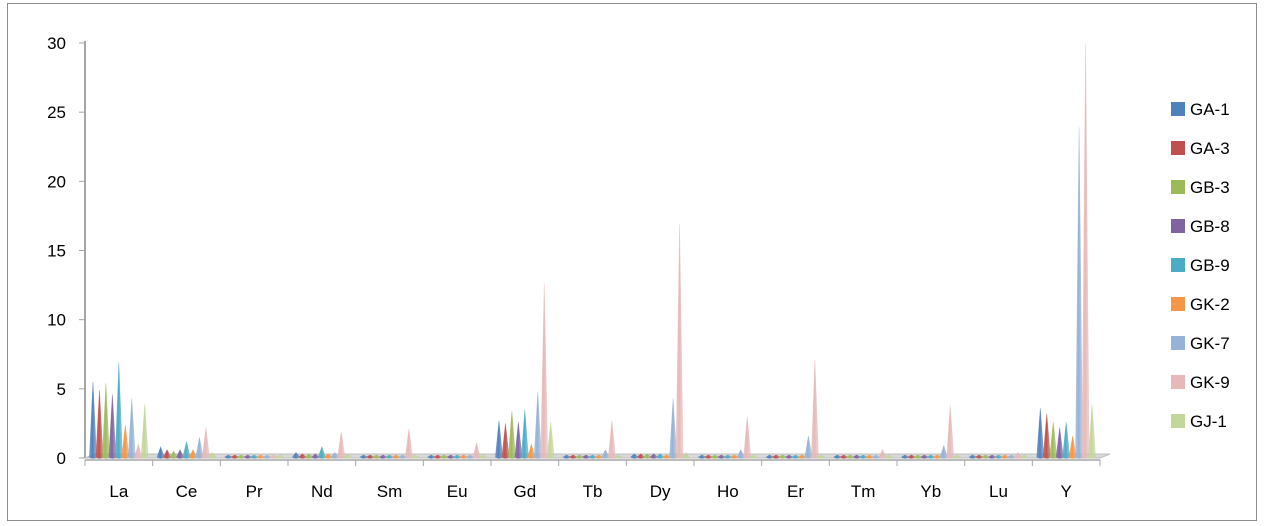 The width and height of the screenshot is (1264, 526). What do you see at coordinates (1059, 443) in the screenshot?
I see `cone-GB-8-Y` at bounding box center [1059, 443].